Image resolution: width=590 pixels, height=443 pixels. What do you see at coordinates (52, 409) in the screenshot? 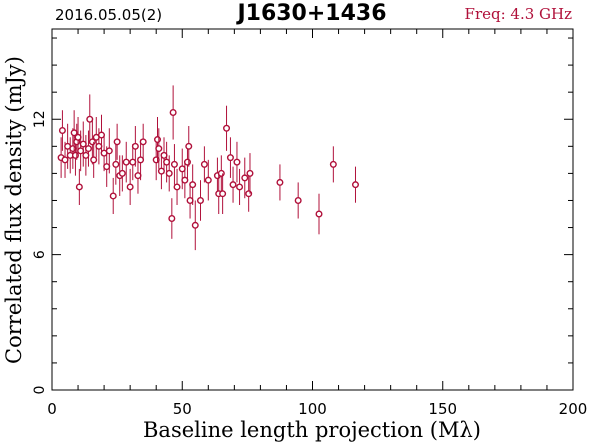
I see `x-tick-label: 0` at bounding box center [52, 409].